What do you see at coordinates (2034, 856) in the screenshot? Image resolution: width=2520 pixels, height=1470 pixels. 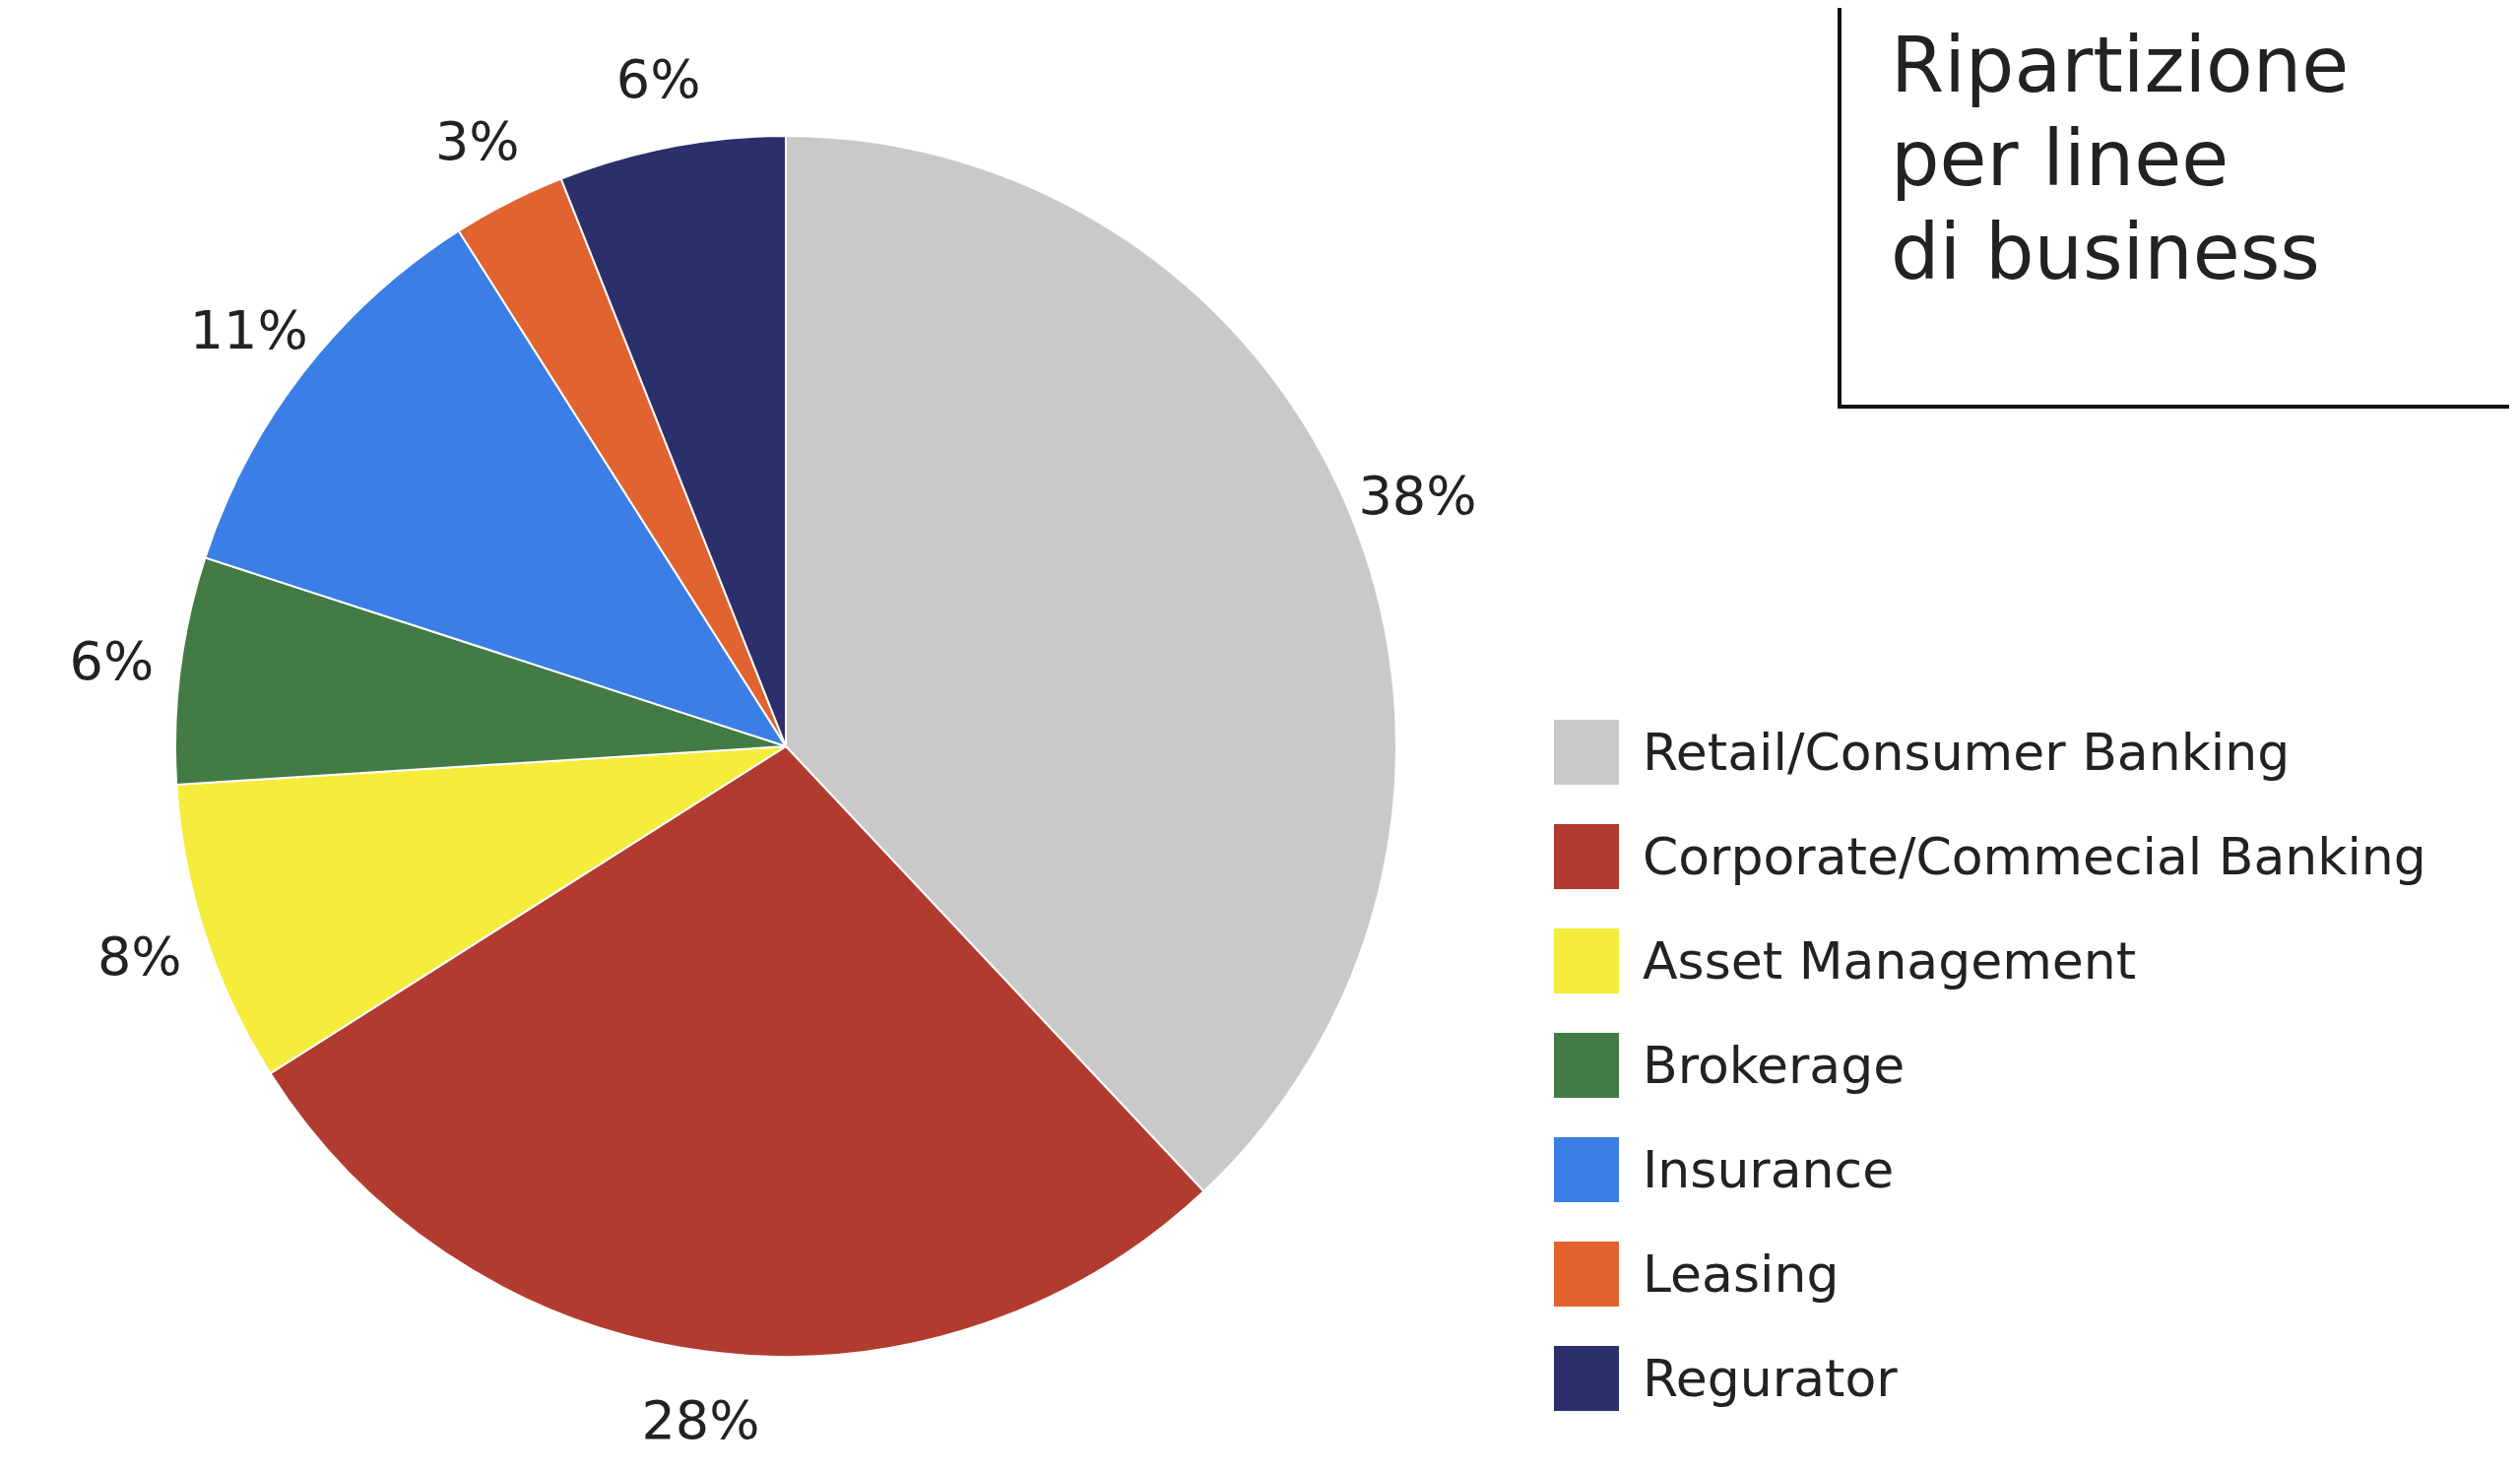 I see `legend-label: Corporate/Commecial Banking` at bounding box center [2034, 856].